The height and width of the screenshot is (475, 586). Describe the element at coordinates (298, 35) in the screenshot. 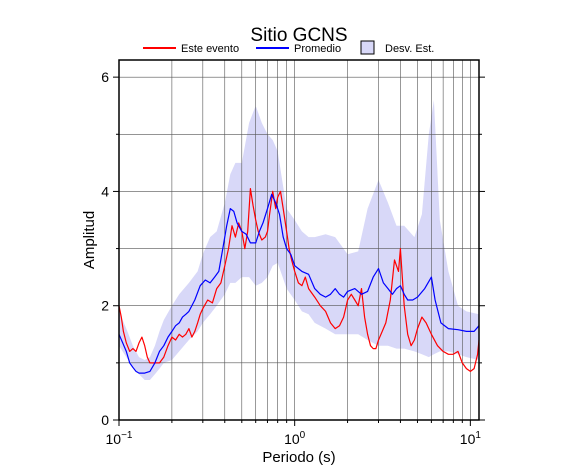

I see `chart-title: Sitio GCNS` at that location.